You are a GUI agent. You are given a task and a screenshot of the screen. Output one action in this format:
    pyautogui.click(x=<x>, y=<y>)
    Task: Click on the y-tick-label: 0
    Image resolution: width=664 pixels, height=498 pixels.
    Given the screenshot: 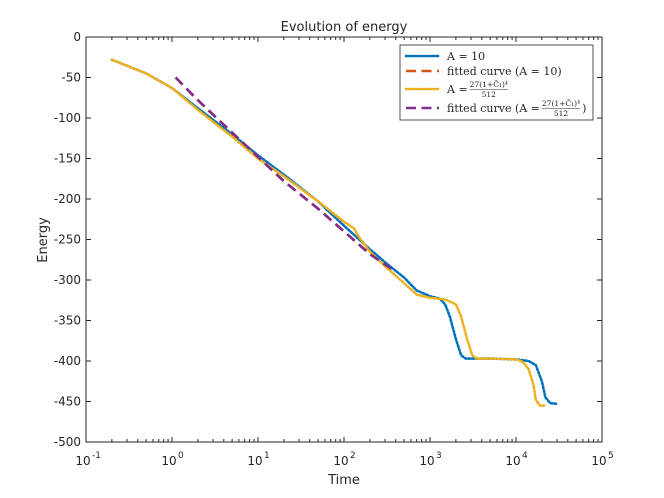 What is the action you would take?
    pyautogui.click(x=77, y=37)
    